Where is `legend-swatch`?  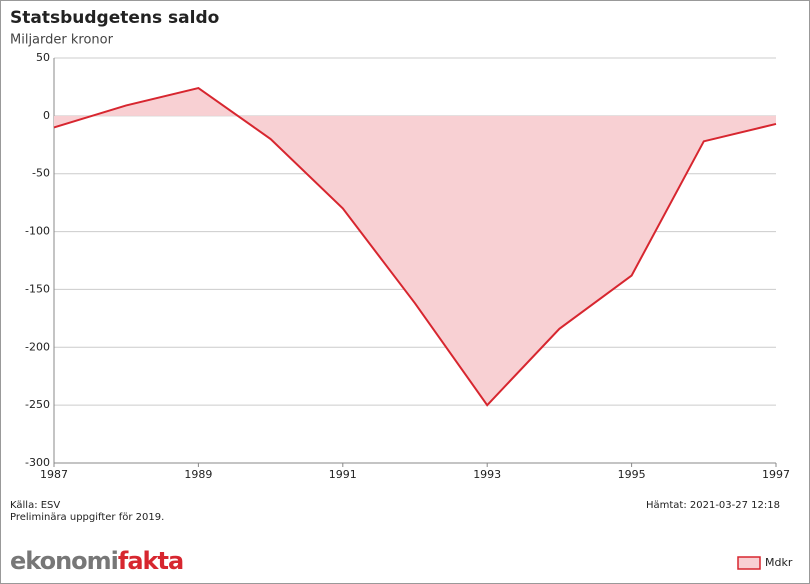 legend-swatch is located at coordinates (749, 563).